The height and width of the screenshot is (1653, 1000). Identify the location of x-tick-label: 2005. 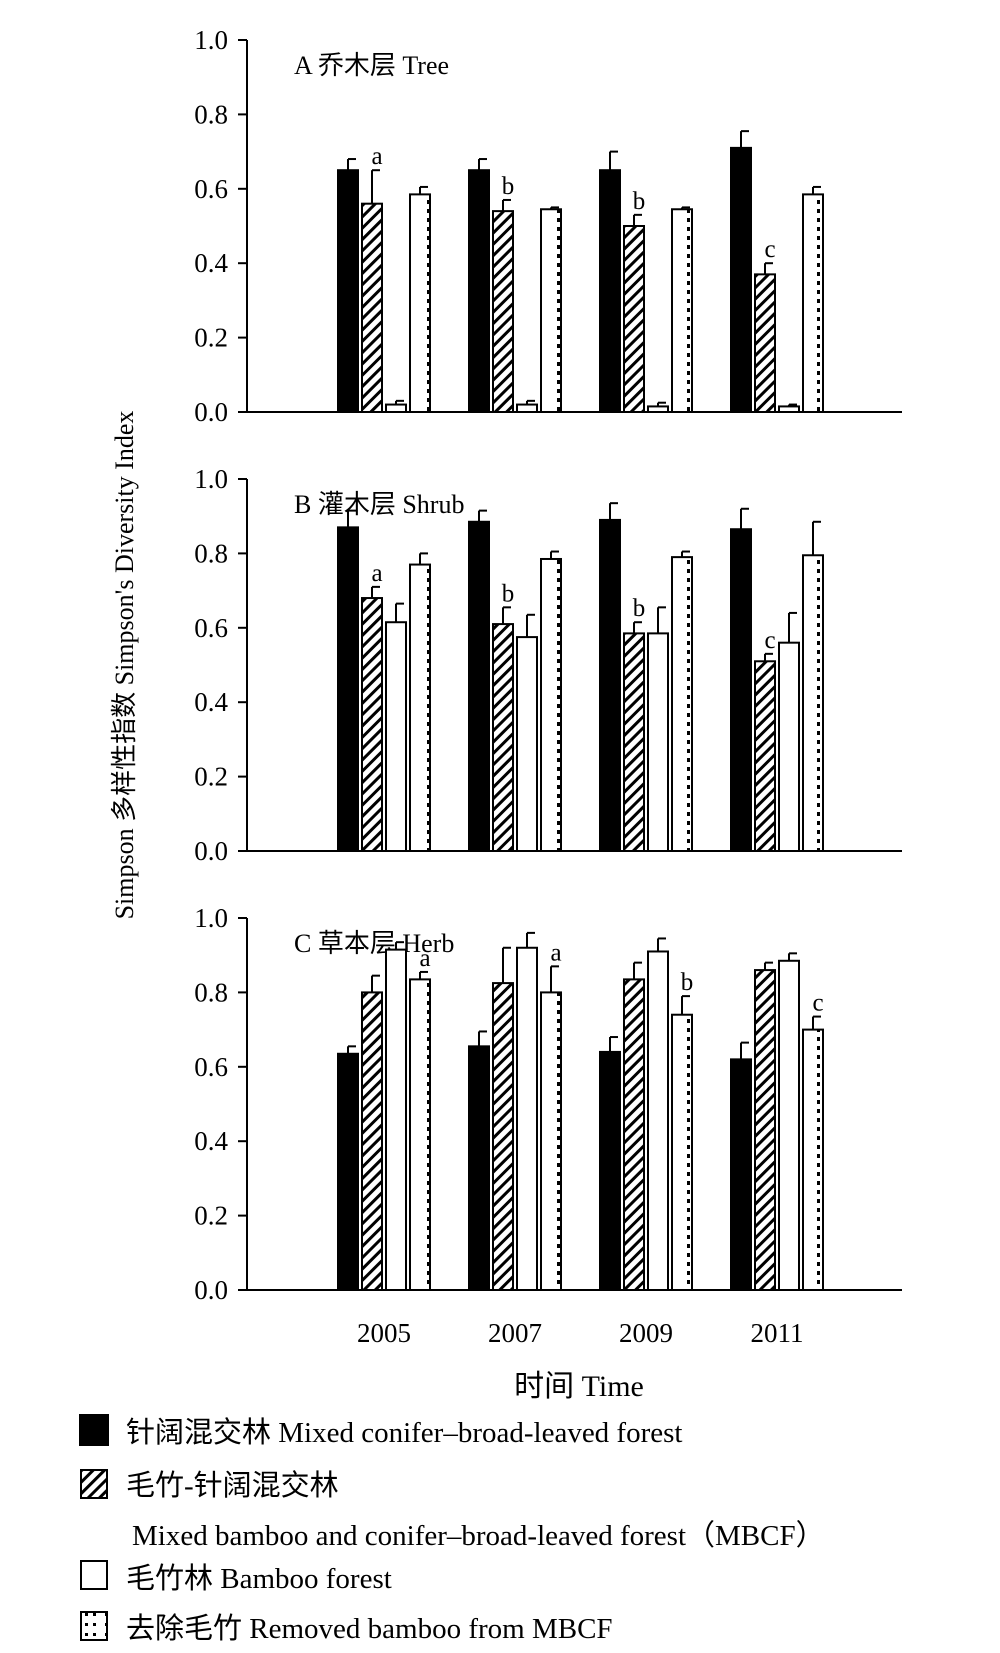
(384, 1333).